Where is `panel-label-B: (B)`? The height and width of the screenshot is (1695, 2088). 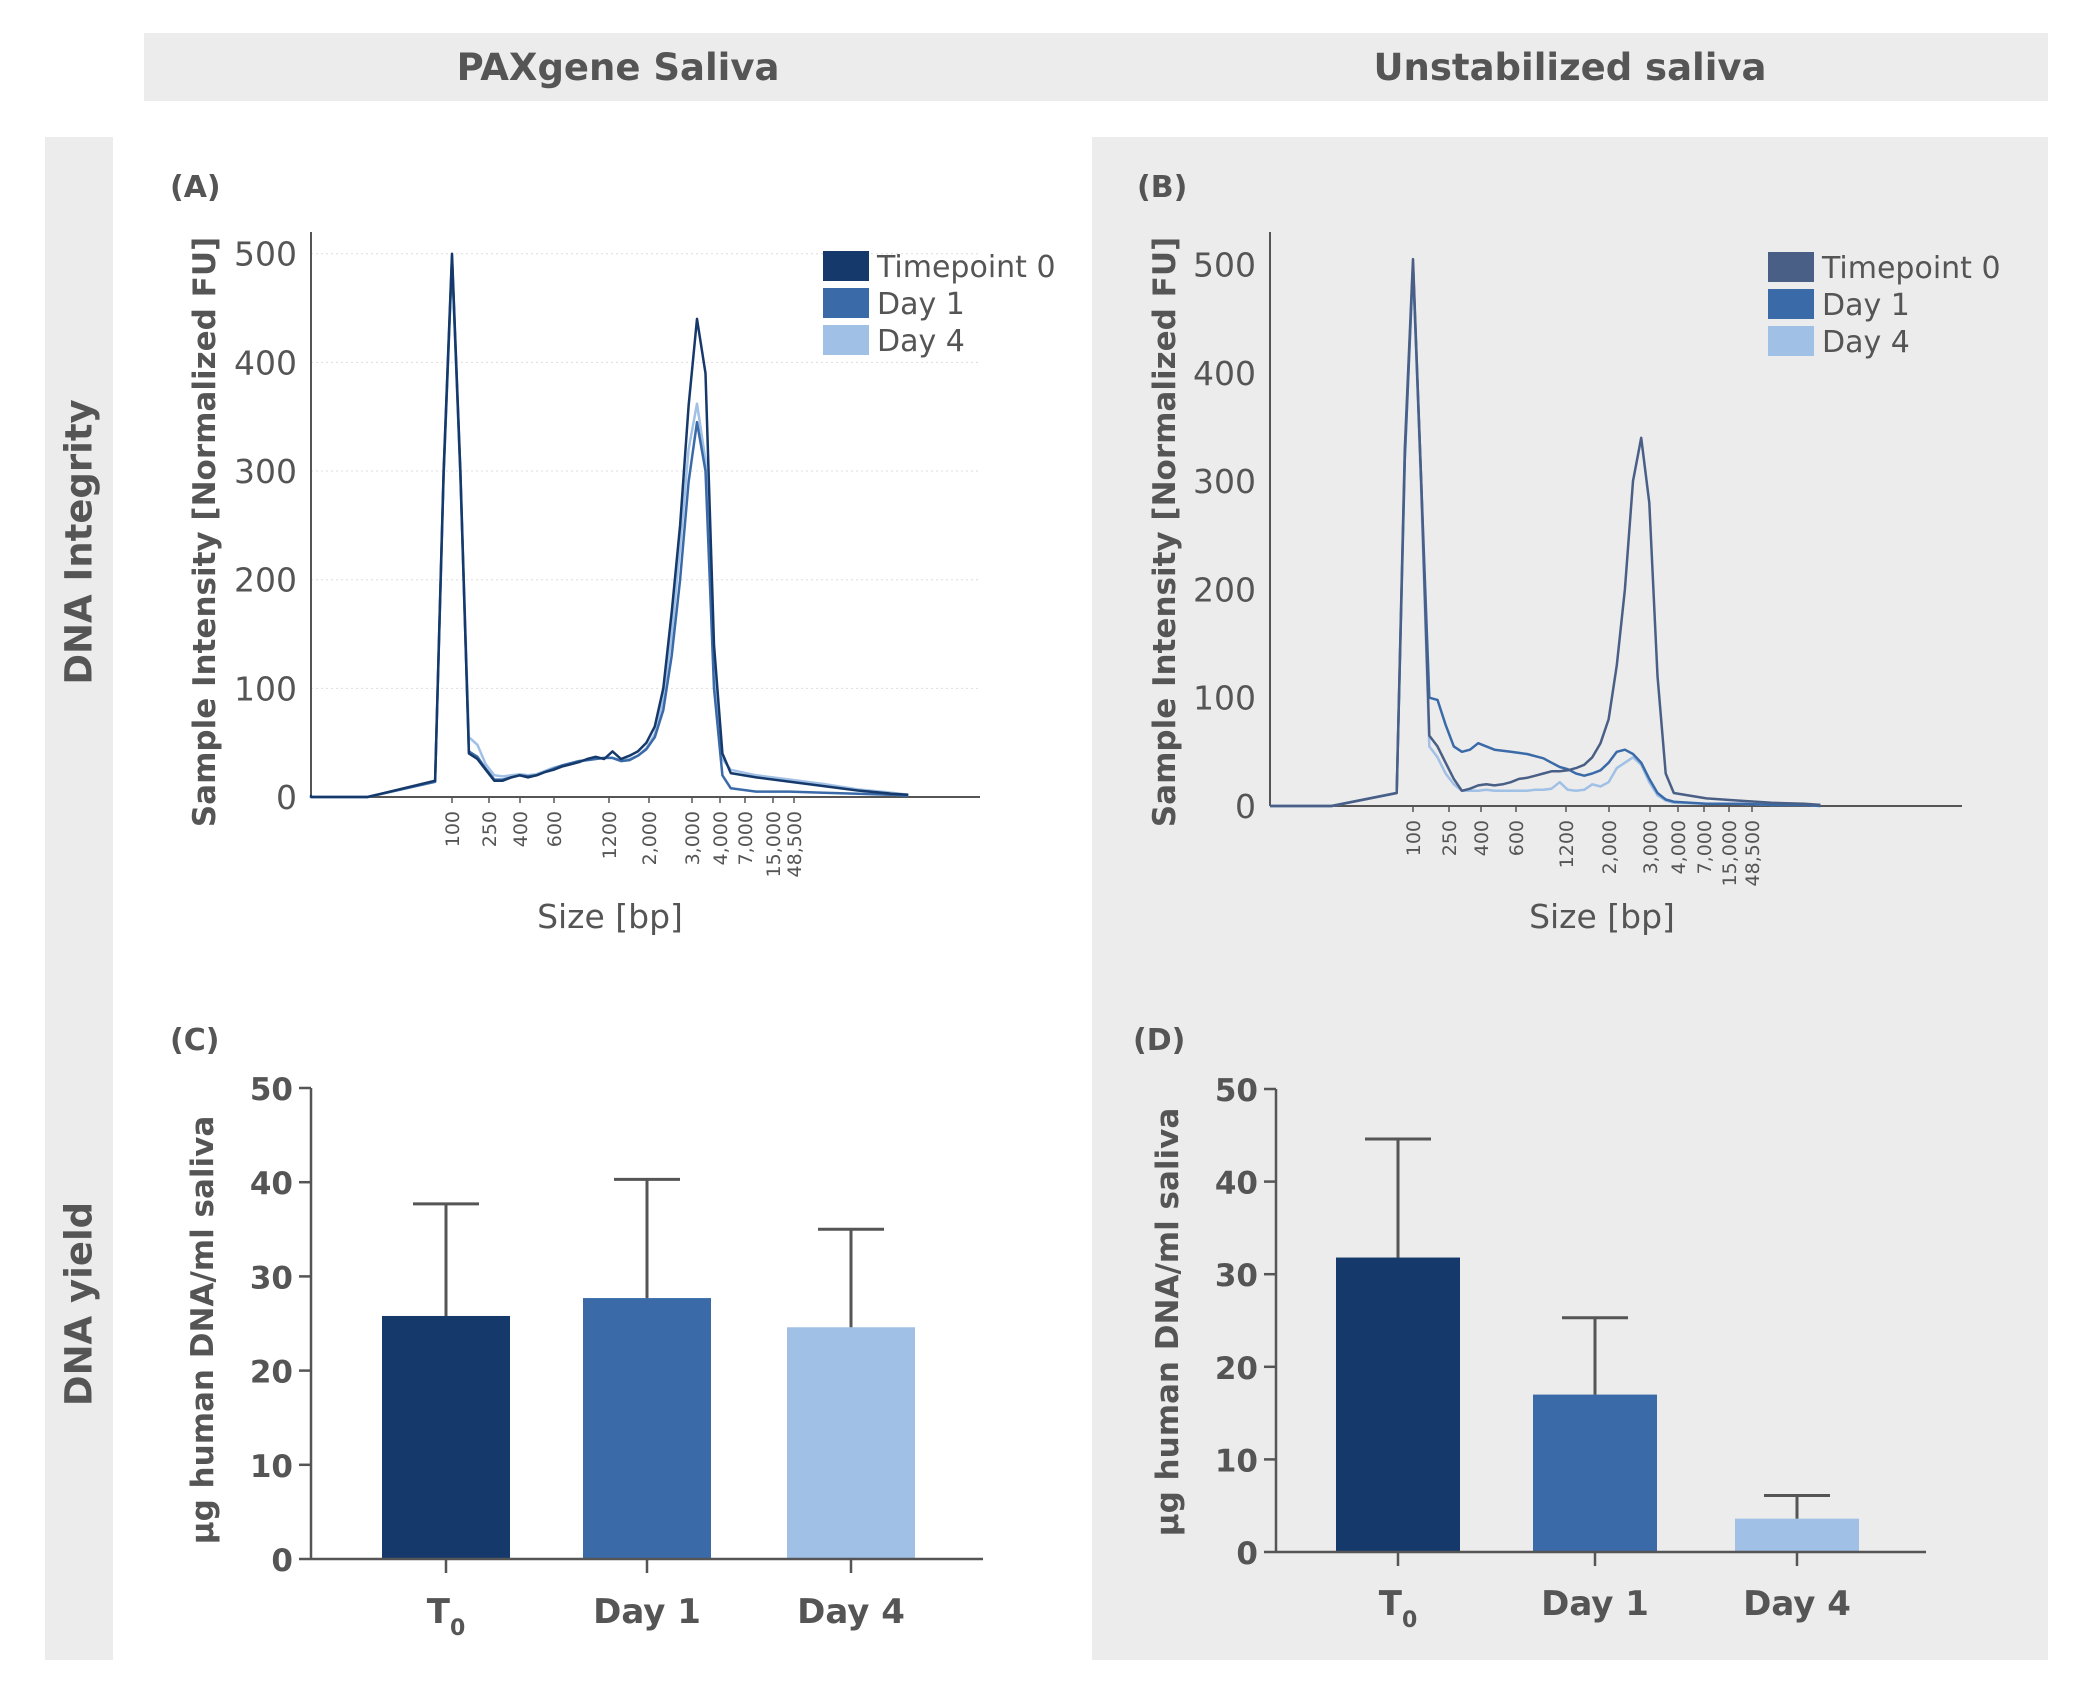 panel-label-B: (B) is located at coordinates (1162, 187).